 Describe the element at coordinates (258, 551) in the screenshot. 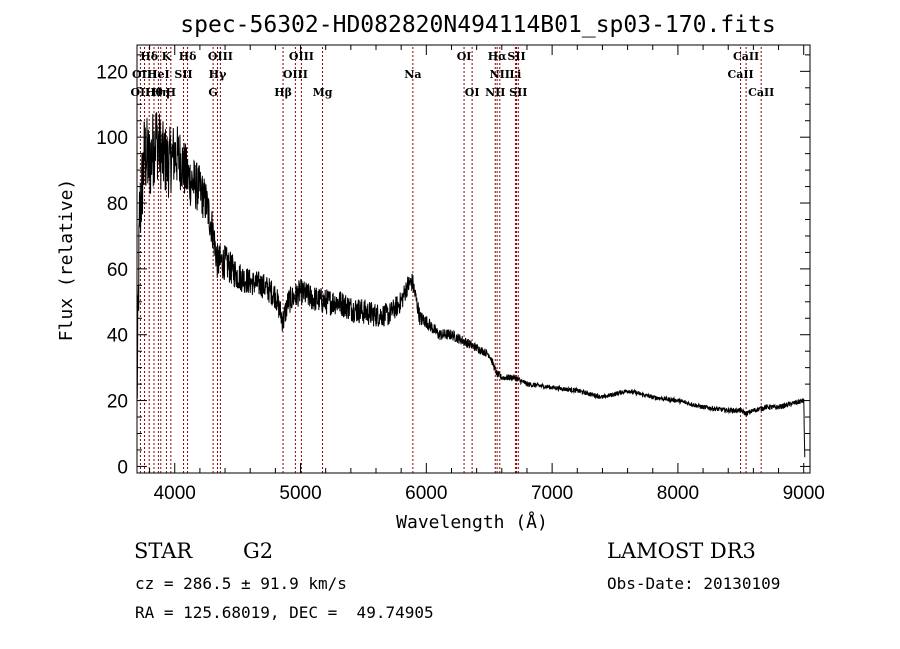

I see `object-subclass: G2` at that location.